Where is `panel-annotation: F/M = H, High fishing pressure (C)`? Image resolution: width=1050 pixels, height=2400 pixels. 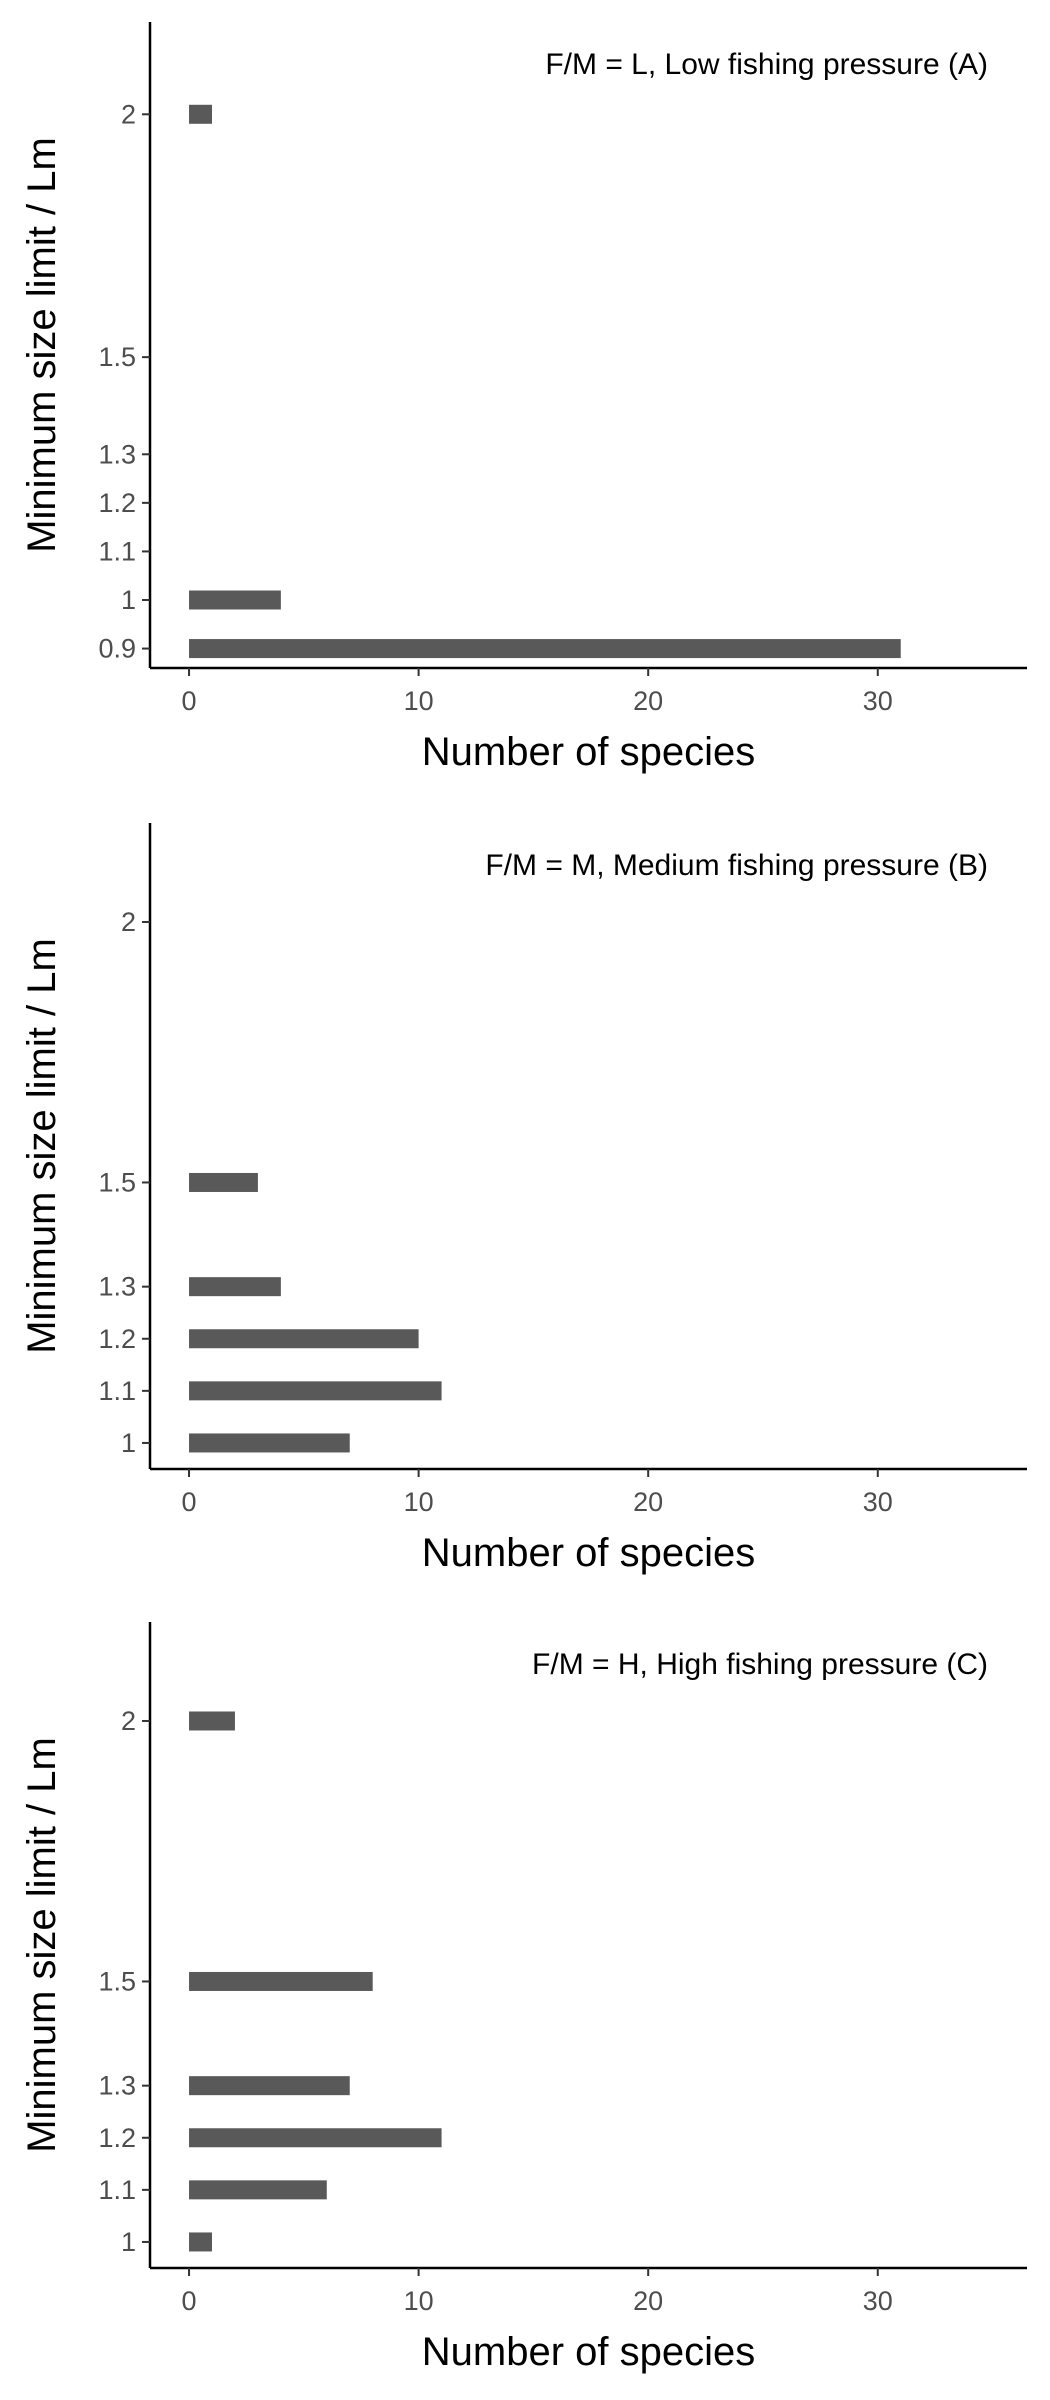 panel-annotation: F/M = H, High fishing pressure (C) is located at coordinates (760, 1664).